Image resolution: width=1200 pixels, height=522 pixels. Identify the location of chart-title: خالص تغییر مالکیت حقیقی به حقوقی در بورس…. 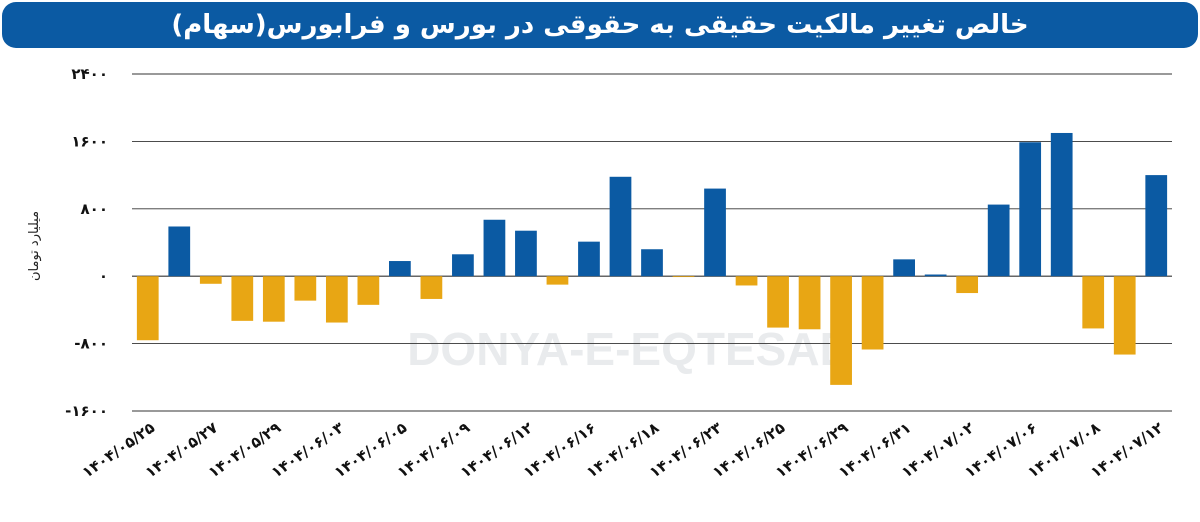
(600, 25).